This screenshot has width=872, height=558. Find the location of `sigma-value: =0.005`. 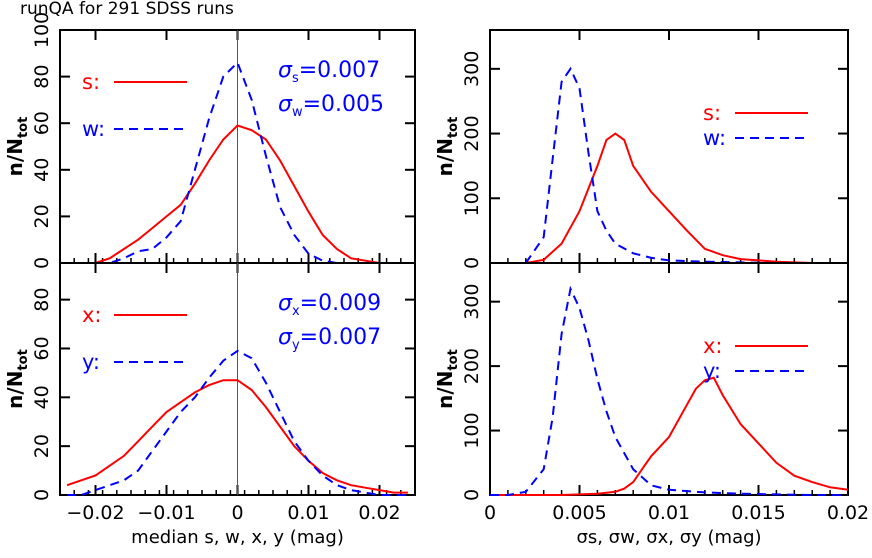

sigma-value: =0.005 is located at coordinates (343, 104).